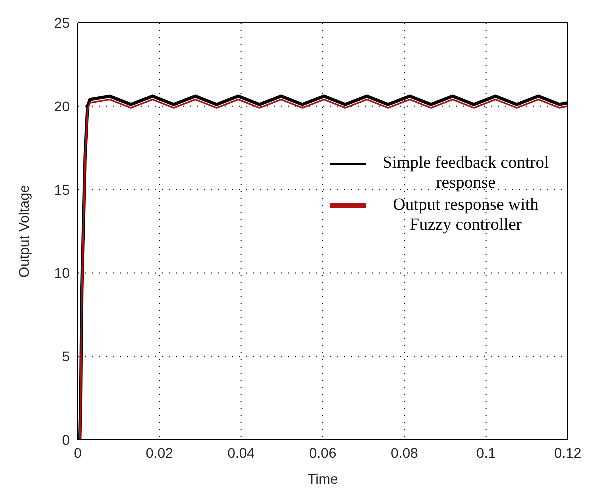 The height and width of the screenshot is (504, 599). Describe the element at coordinates (66, 356) in the screenshot. I see `y-tick-label: 5` at that location.